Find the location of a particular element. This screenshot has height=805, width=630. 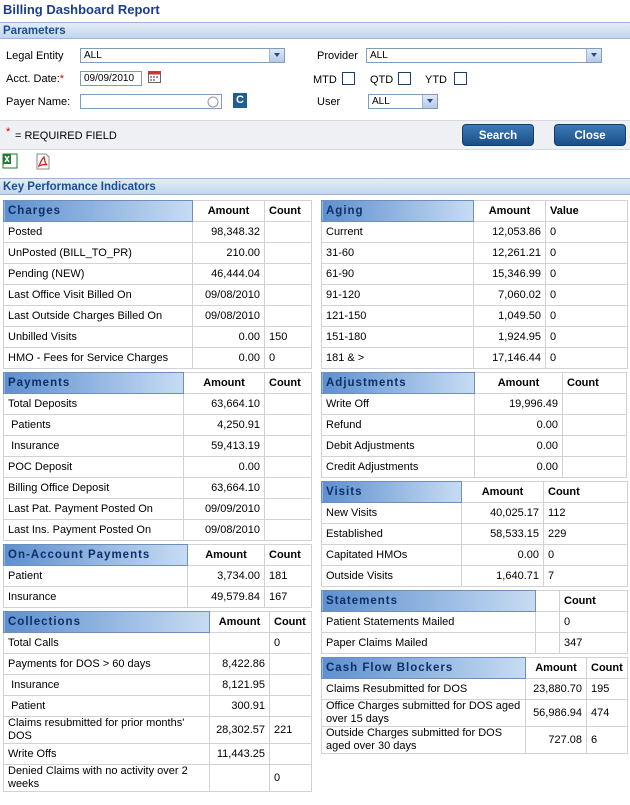

row-label: Total Deposits is located at coordinates (94, 404).